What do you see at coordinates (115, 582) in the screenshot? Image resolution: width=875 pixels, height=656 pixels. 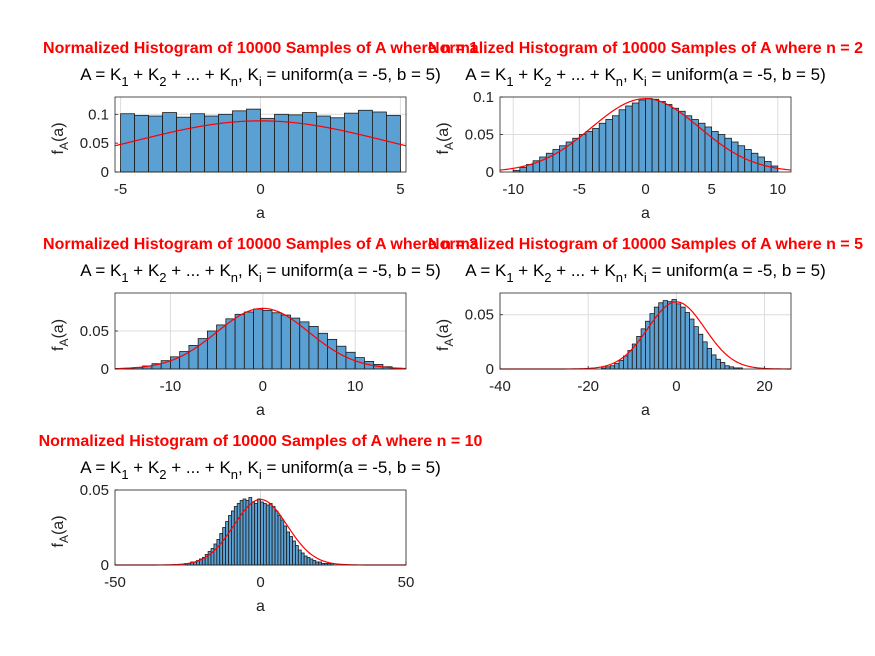 I see `x-tick-label: -50` at bounding box center [115, 582].